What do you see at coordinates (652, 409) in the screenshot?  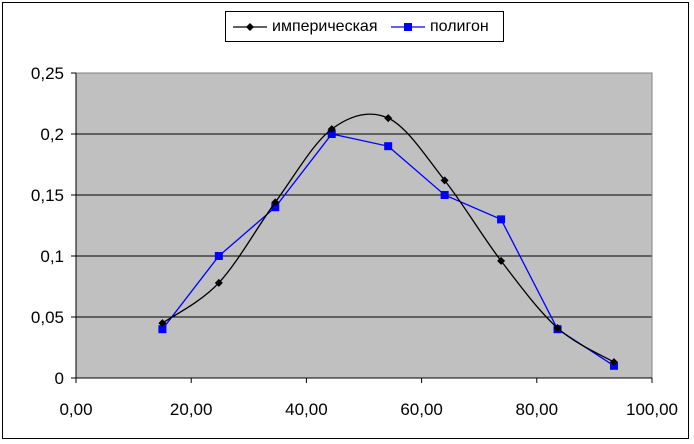 I see `x-tick-label: 100,00` at bounding box center [652, 409].